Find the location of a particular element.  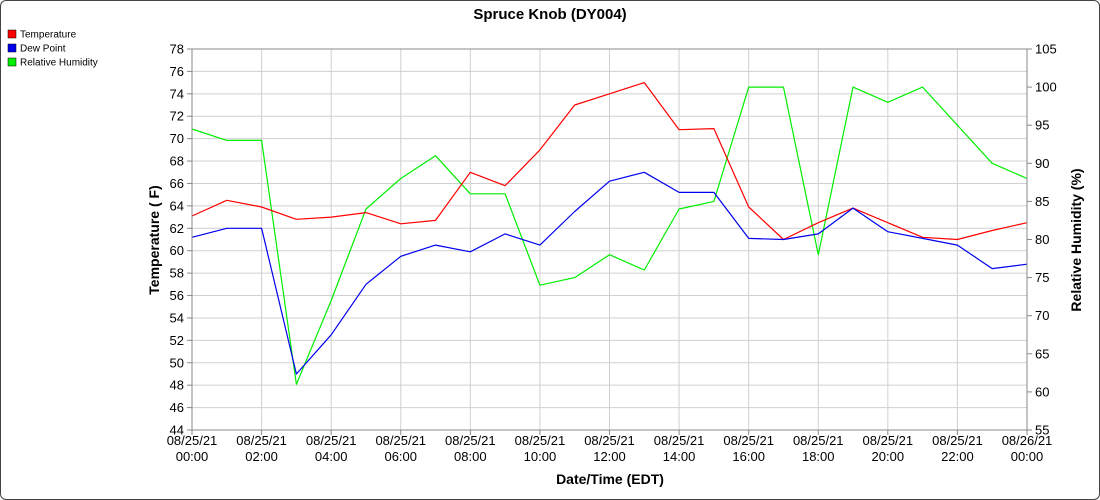

x-tick-label-date: 08/26/21 is located at coordinates (1027, 440).